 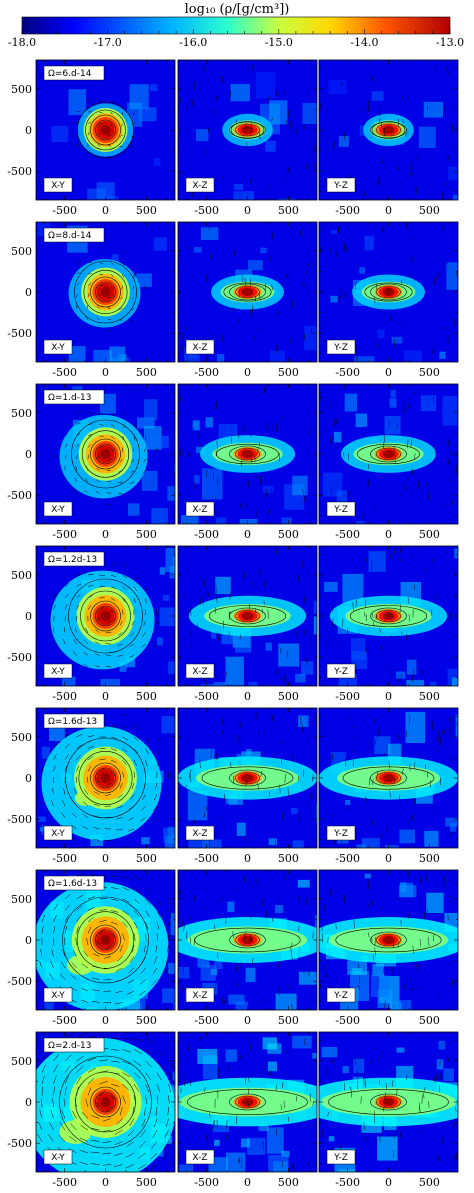 I want to click on panel-x-z: -500 0 500 X-Z, so click(x=247, y=786).